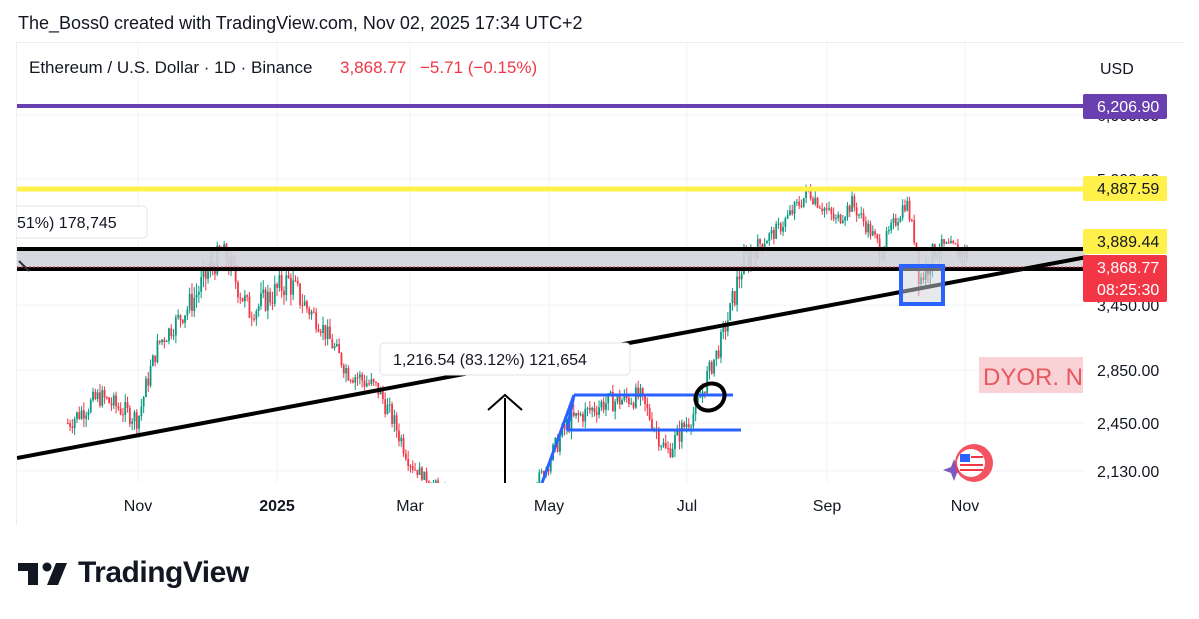  Describe the element at coordinates (1125, 241) in the screenshot. I see `tag-yellow-mid-bg` at that location.